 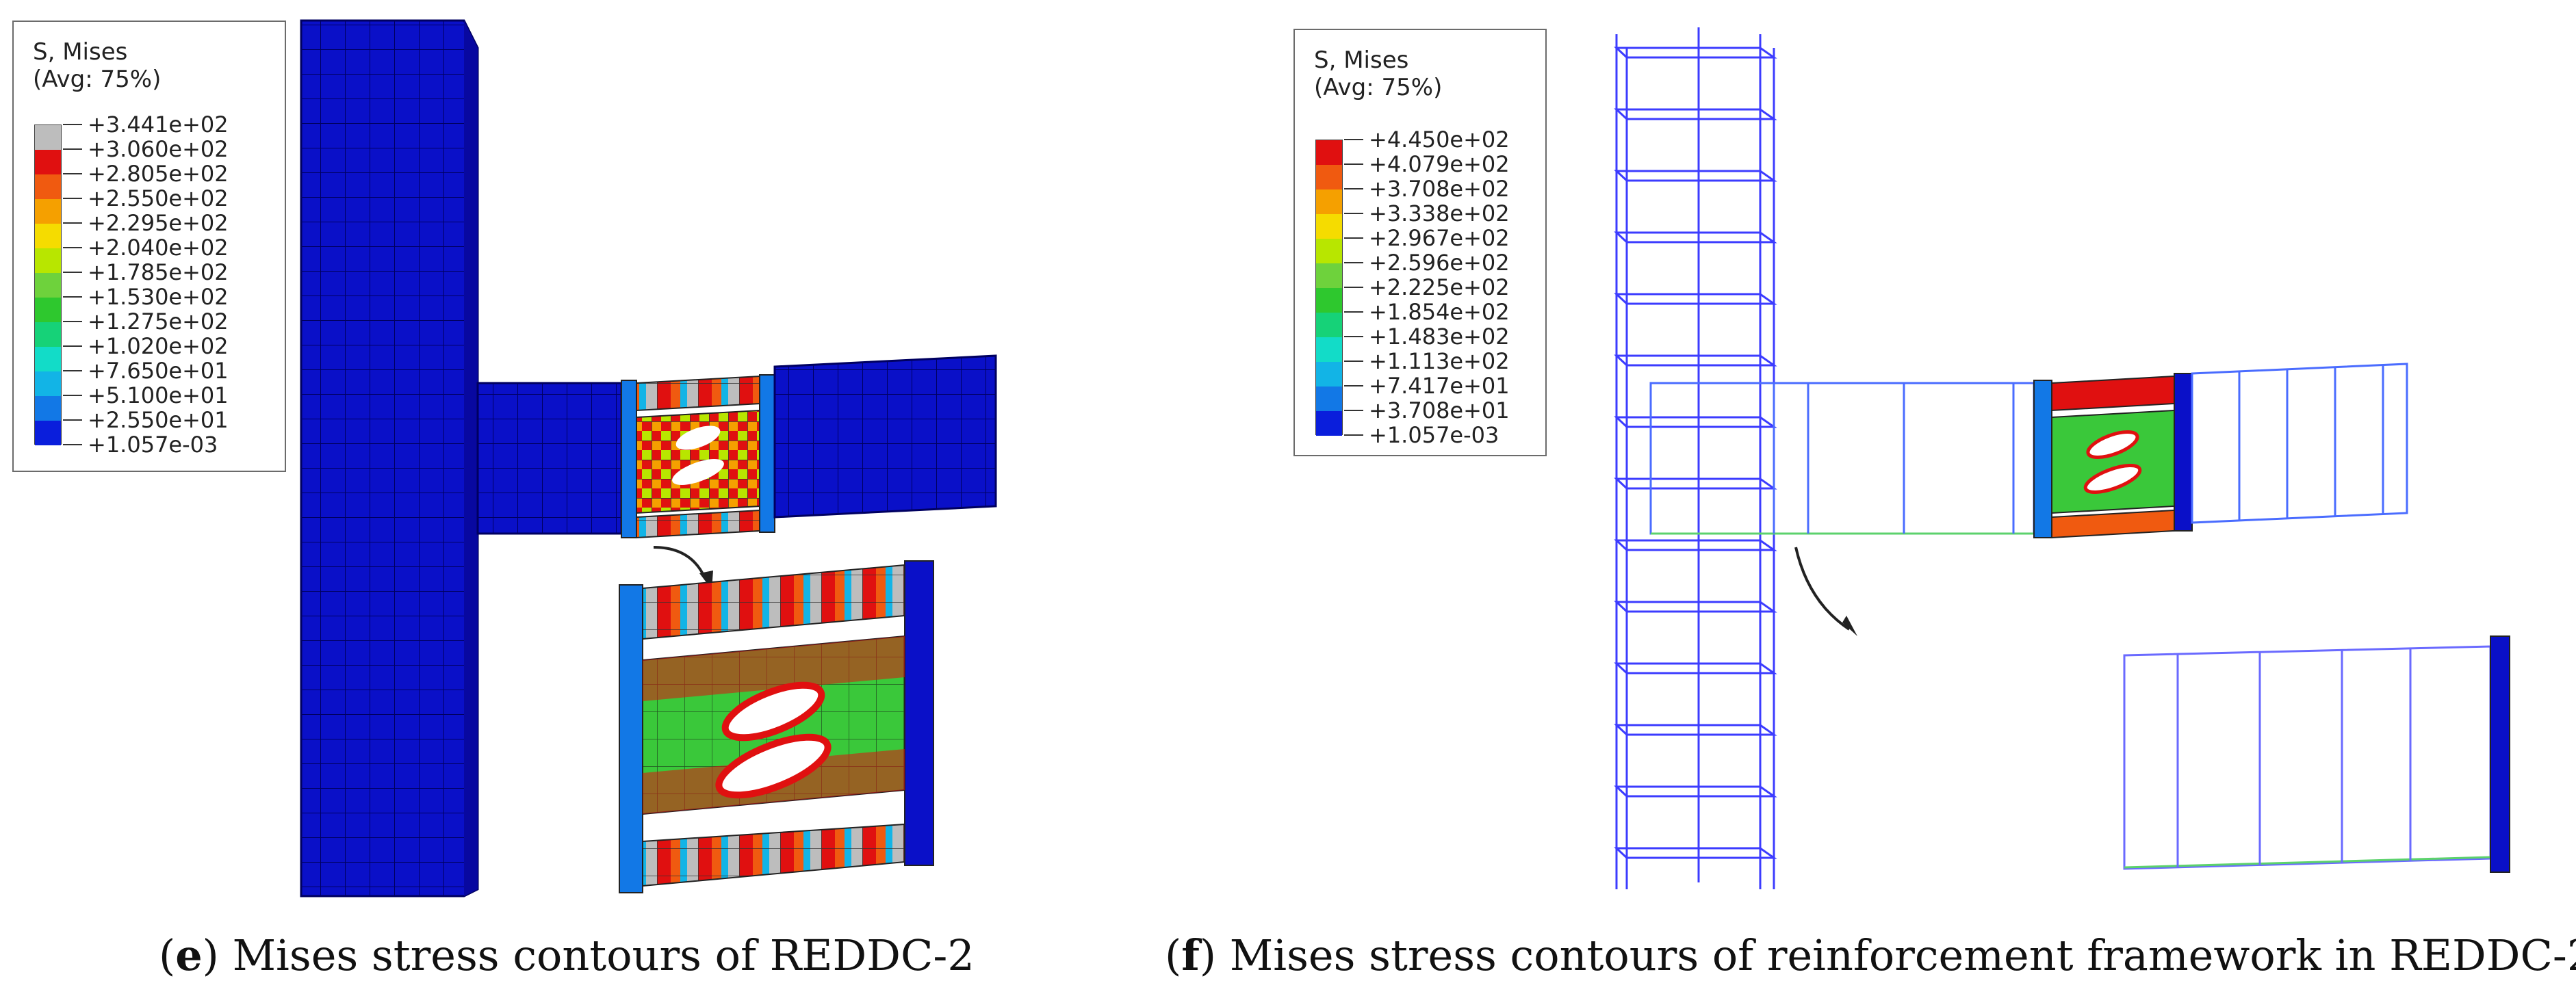 I want to click on beam-cage-left, so click(x=1842, y=458).